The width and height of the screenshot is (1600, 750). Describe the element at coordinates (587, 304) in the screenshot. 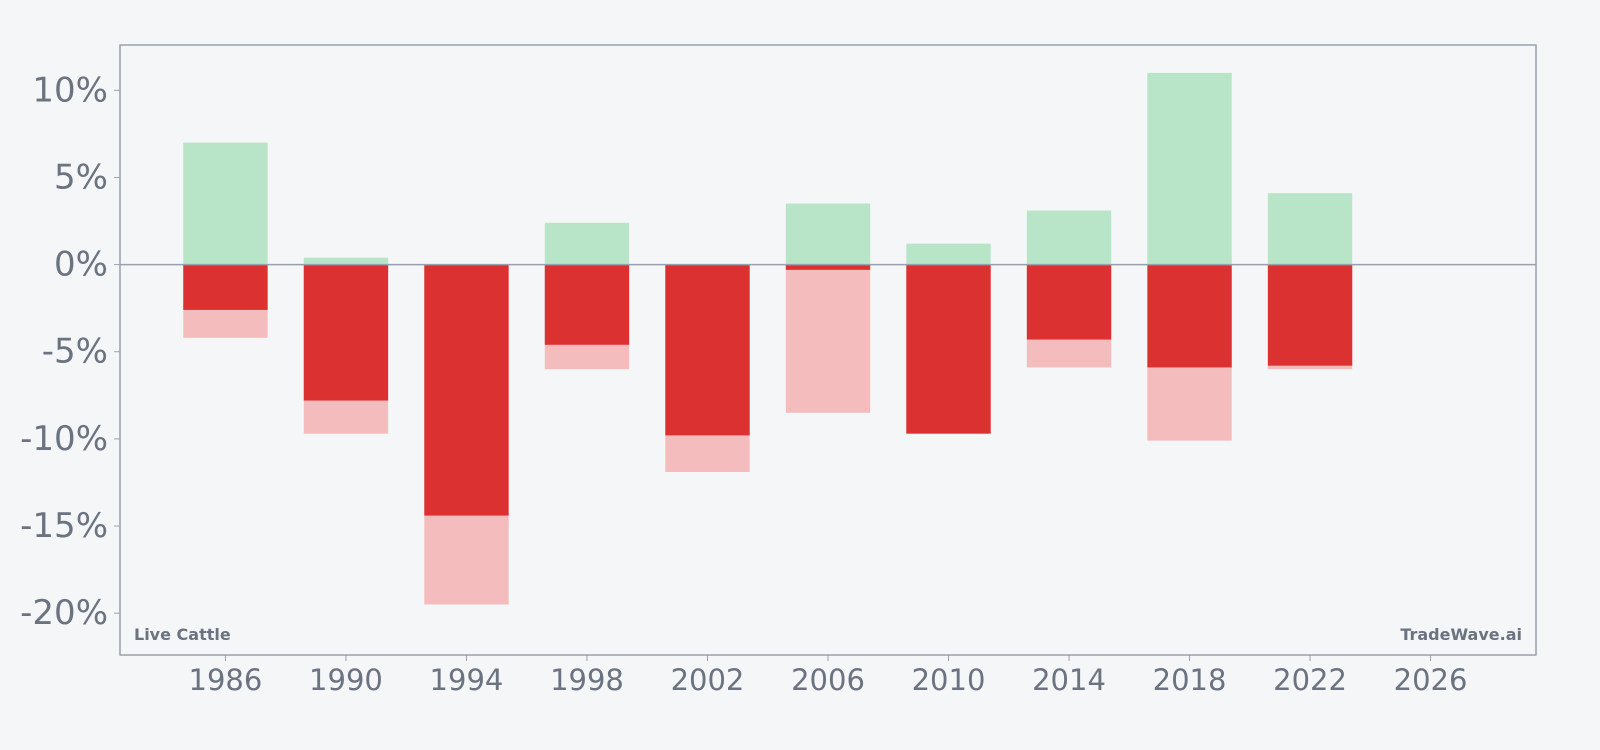

I see `bar-close-1998` at that location.